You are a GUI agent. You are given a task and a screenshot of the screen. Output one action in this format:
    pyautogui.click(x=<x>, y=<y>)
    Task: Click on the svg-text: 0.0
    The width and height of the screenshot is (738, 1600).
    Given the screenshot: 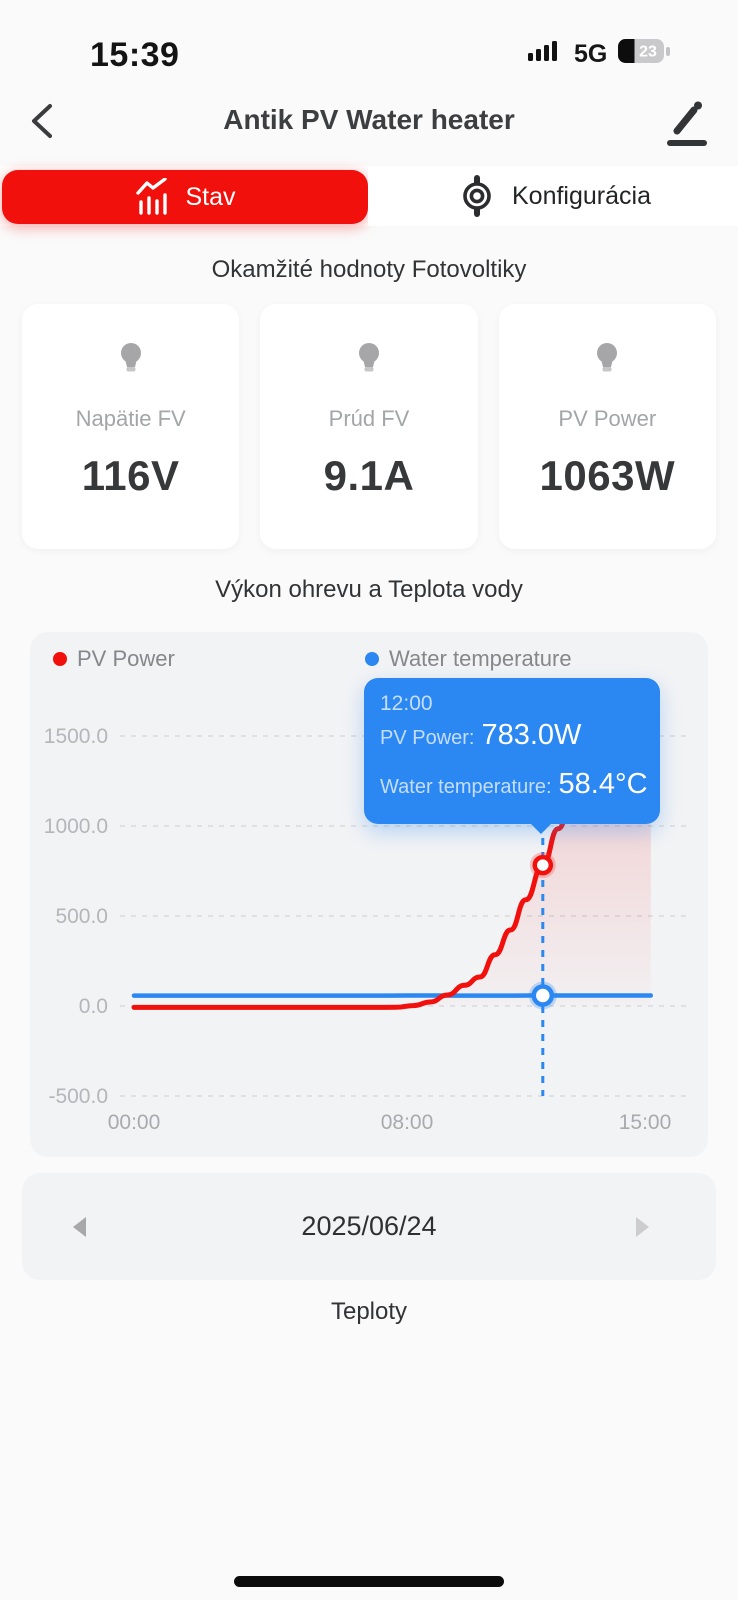 What is the action you would take?
    pyautogui.click(x=93, y=1006)
    